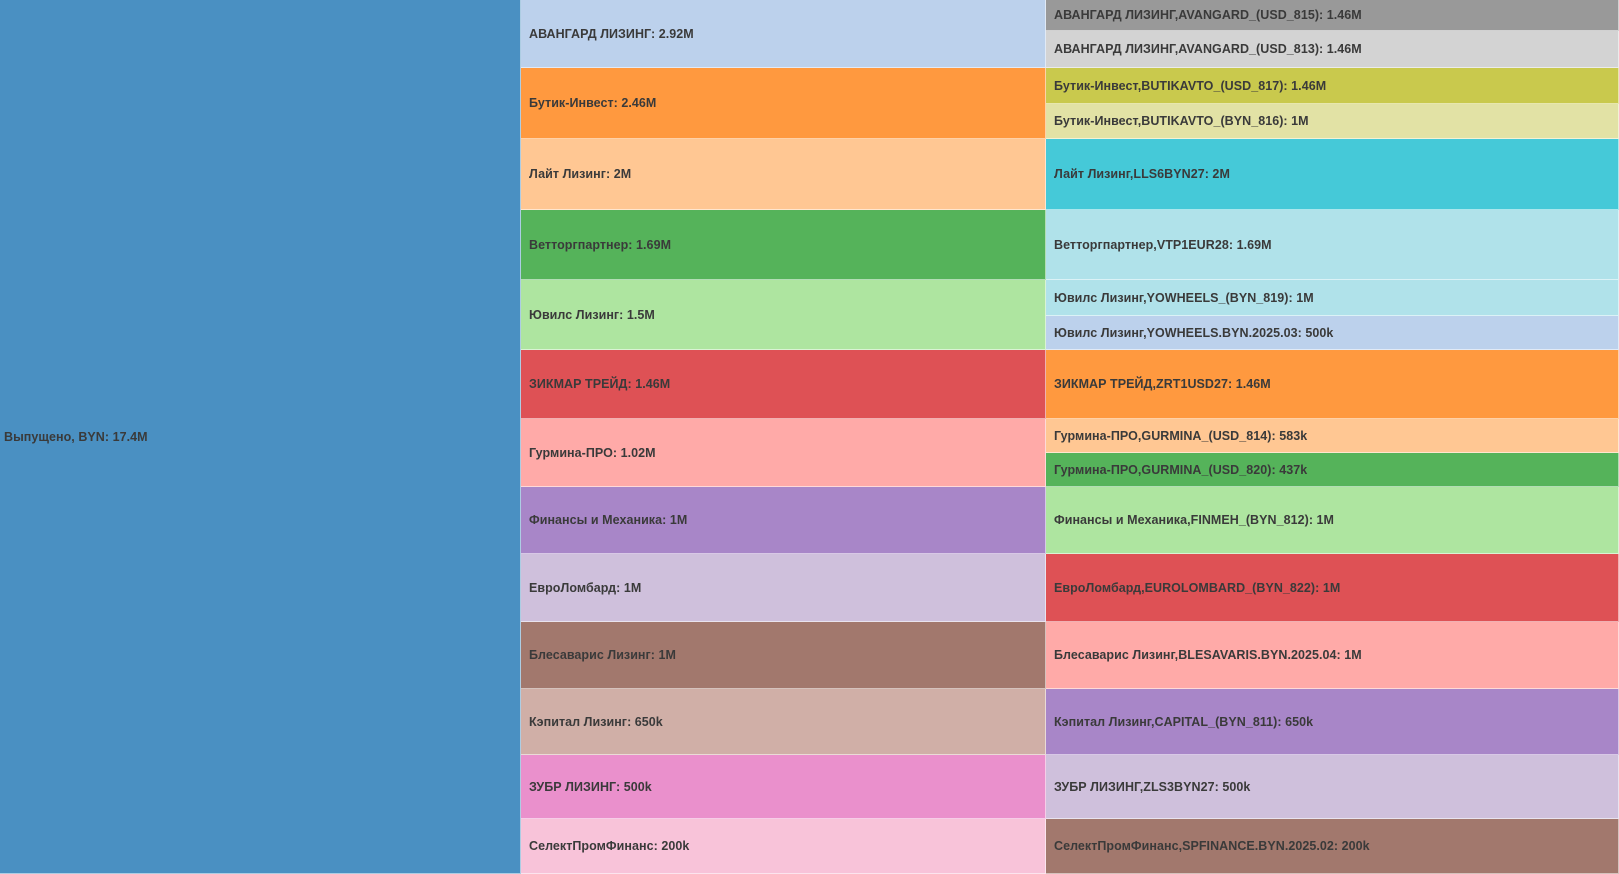  Describe the element at coordinates (590, 786) in the screenshot. I see `issuer-label: ЗУБР ЛИЗИНГ: 500k` at that location.